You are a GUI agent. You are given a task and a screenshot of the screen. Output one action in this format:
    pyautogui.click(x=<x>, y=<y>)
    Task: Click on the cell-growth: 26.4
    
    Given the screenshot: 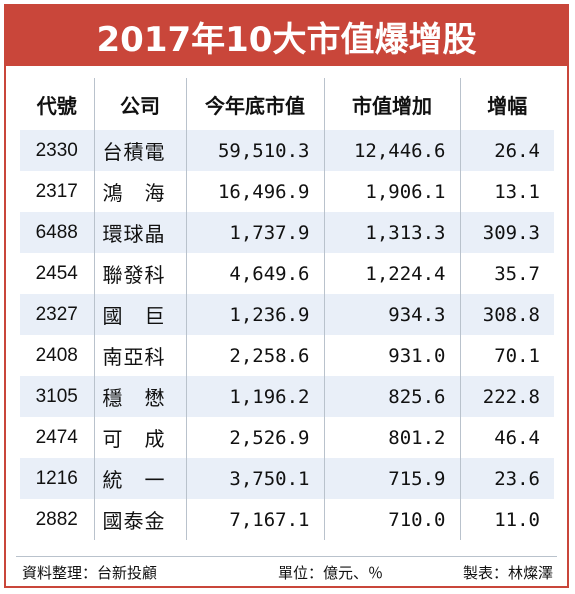 What is the action you would take?
    pyautogui.click(x=506, y=150)
    